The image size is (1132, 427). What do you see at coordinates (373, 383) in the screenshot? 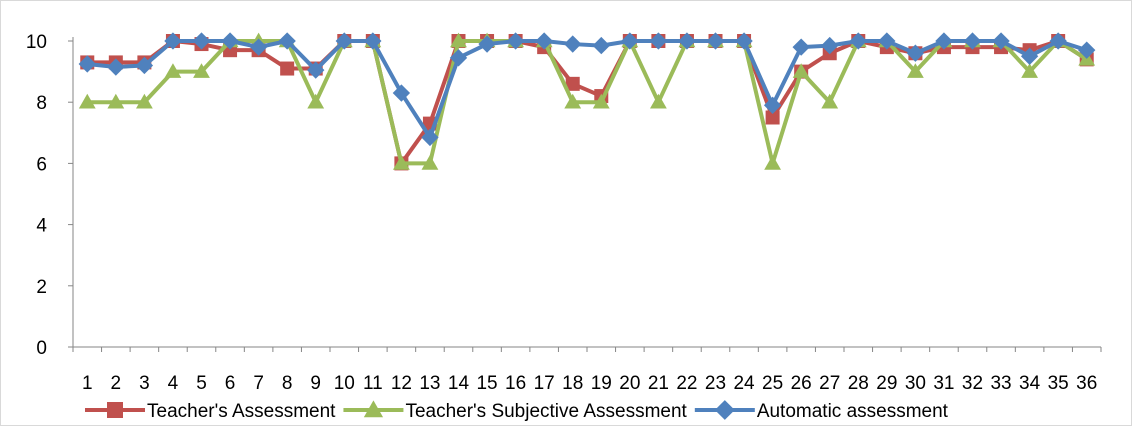
I see `x-tick-label: 11` at bounding box center [373, 383].